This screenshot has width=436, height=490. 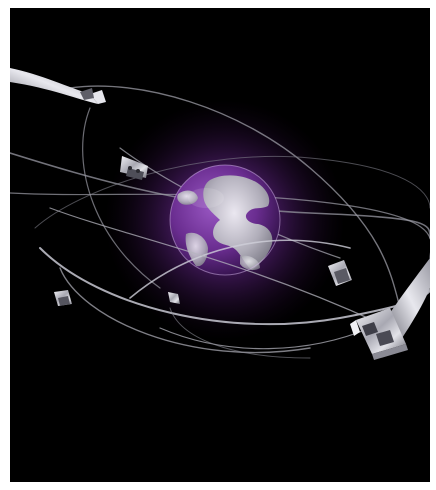 What do you see at coordinates (340, 273) in the screenshot?
I see `aluminium-profile-right-middle` at bounding box center [340, 273].